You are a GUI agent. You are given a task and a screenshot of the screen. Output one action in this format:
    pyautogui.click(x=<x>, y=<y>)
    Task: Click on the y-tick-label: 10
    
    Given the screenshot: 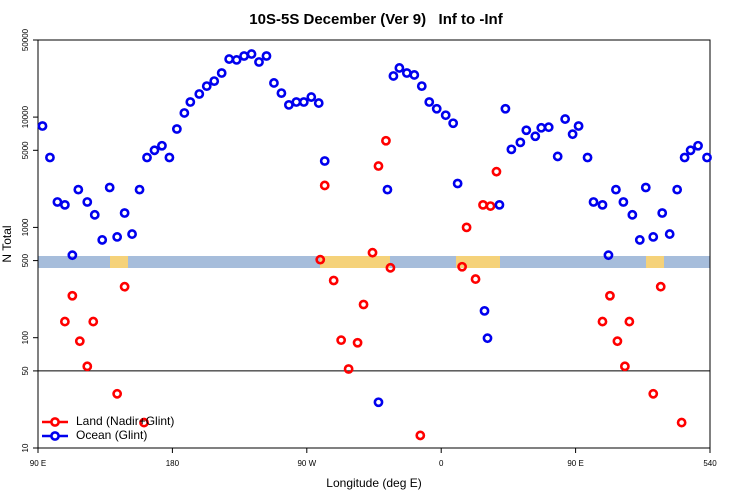 What is the action you would take?
    pyautogui.click(x=25, y=447)
    